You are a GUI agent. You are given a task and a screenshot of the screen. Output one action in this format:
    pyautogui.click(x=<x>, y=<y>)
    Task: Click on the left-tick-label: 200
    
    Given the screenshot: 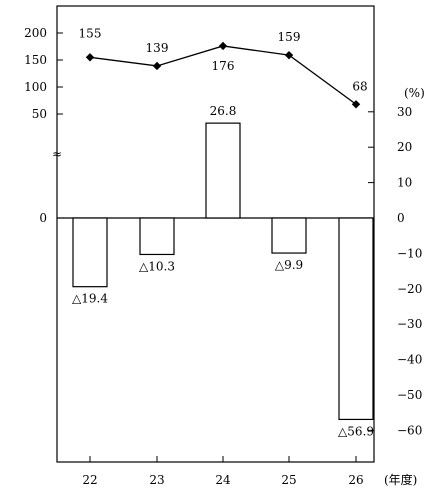 What is the action you would take?
    pyautogui.click(x=35, y=33)
    